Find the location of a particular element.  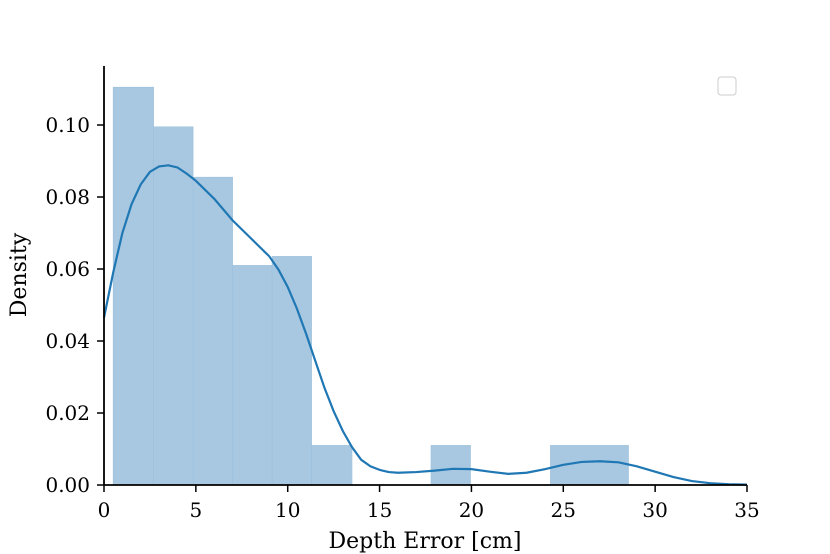

x-axis-ticks: 0 5 10 15 20 25 30 35 is located at coordinates (429, 503).